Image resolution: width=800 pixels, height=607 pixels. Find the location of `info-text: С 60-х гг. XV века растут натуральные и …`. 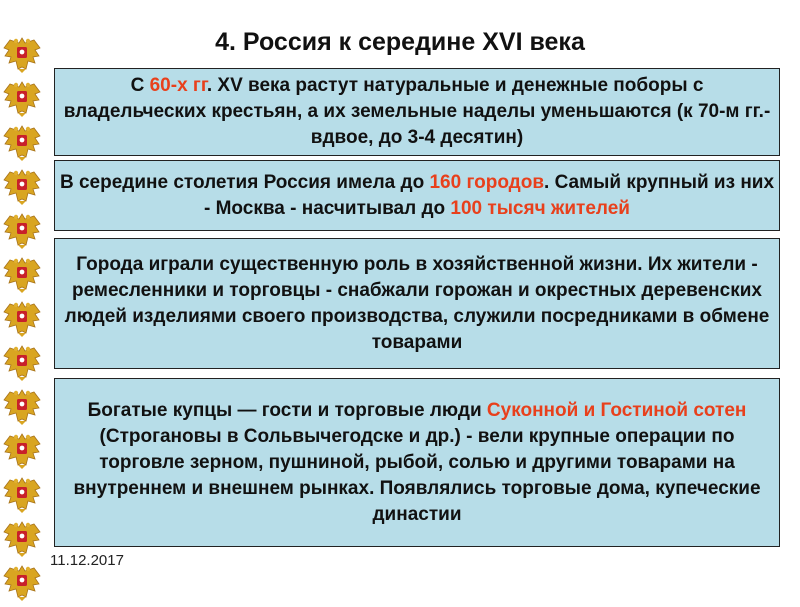

info-text: С 60-х гг. XV века растут натуральные и … is located at coordinates (417, 112).